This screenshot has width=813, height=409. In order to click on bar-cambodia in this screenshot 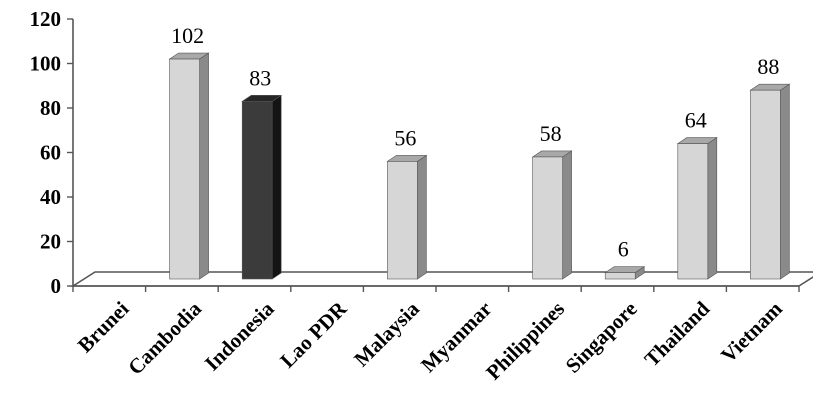, I will do `click(189, 166)`.